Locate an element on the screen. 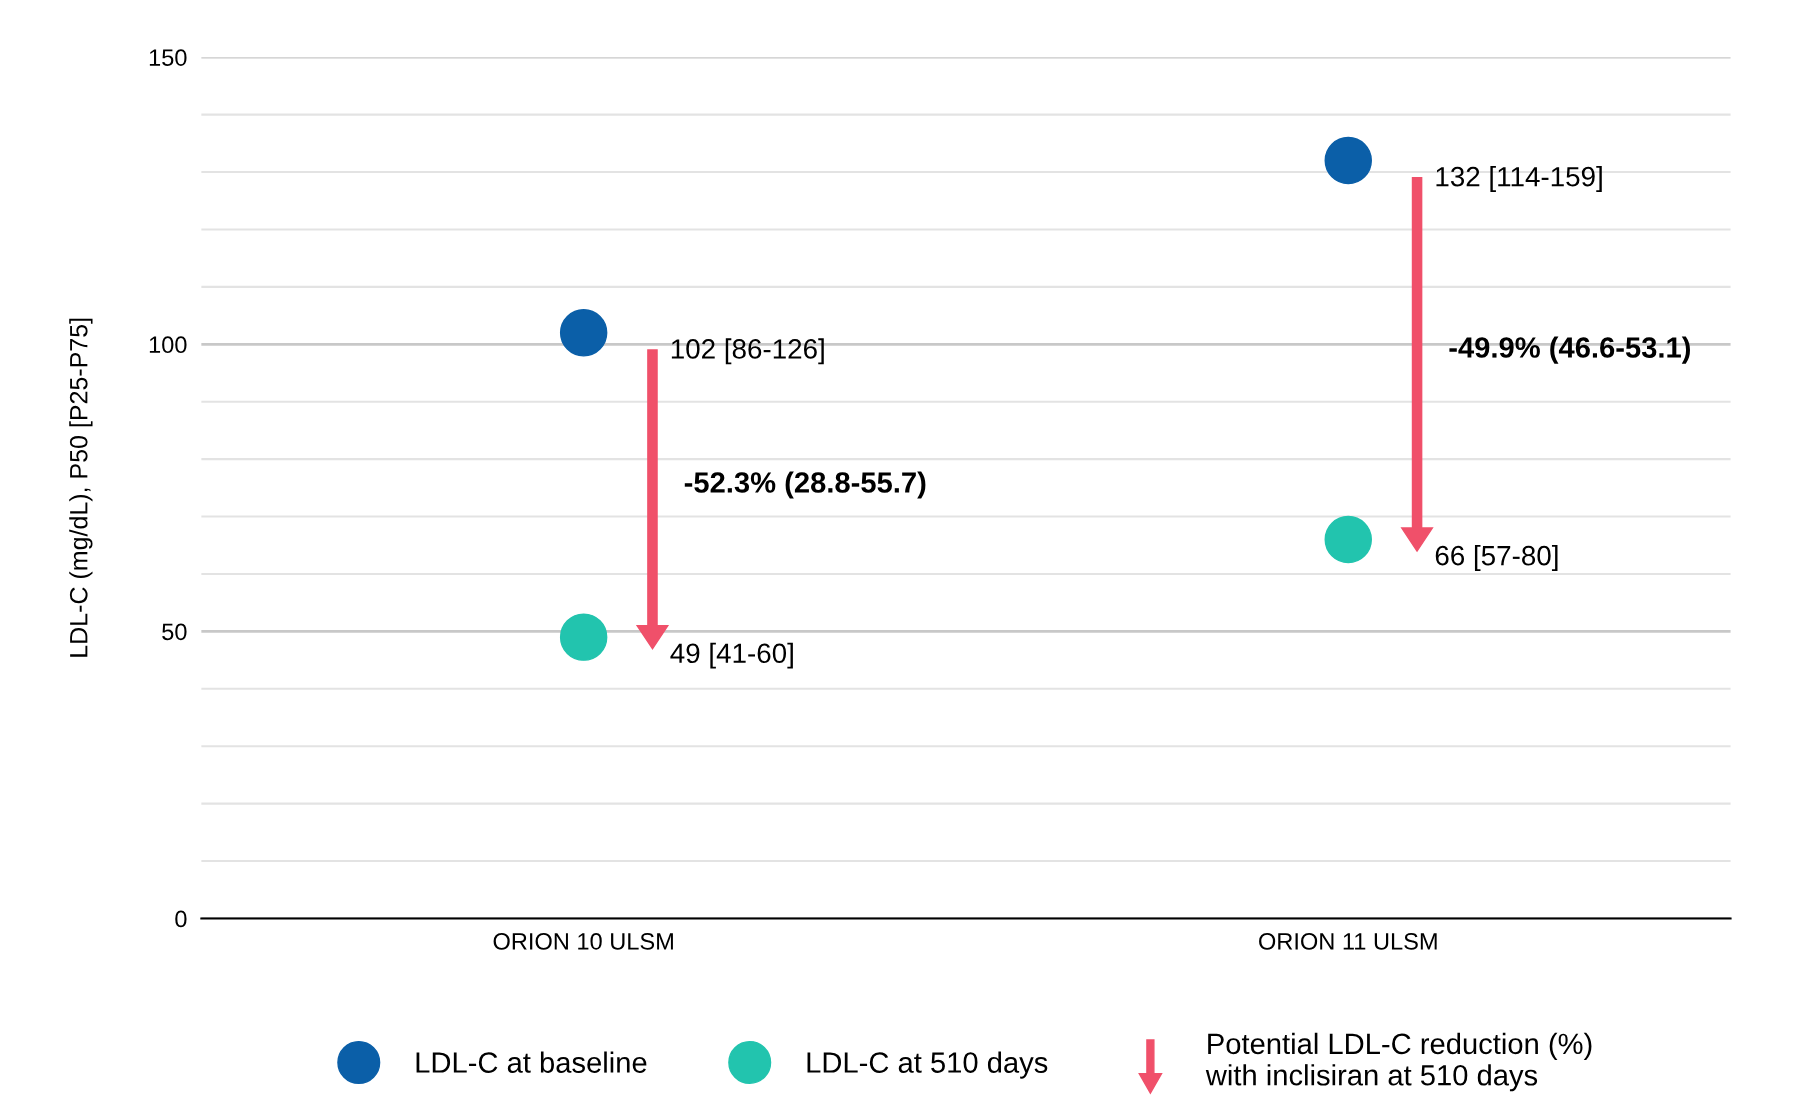 Image resolution: width=1814 pixels, height=1100 pixels. y-axis-title: LDL-C (mg/dL), P50 [P25-P75] is located at coordinates (81, 487).